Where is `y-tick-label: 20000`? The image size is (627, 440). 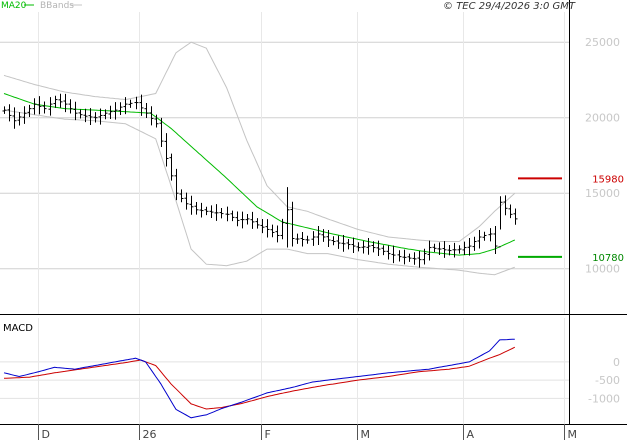
y-tick-label: 20000 is located at coordinates (602, 118).